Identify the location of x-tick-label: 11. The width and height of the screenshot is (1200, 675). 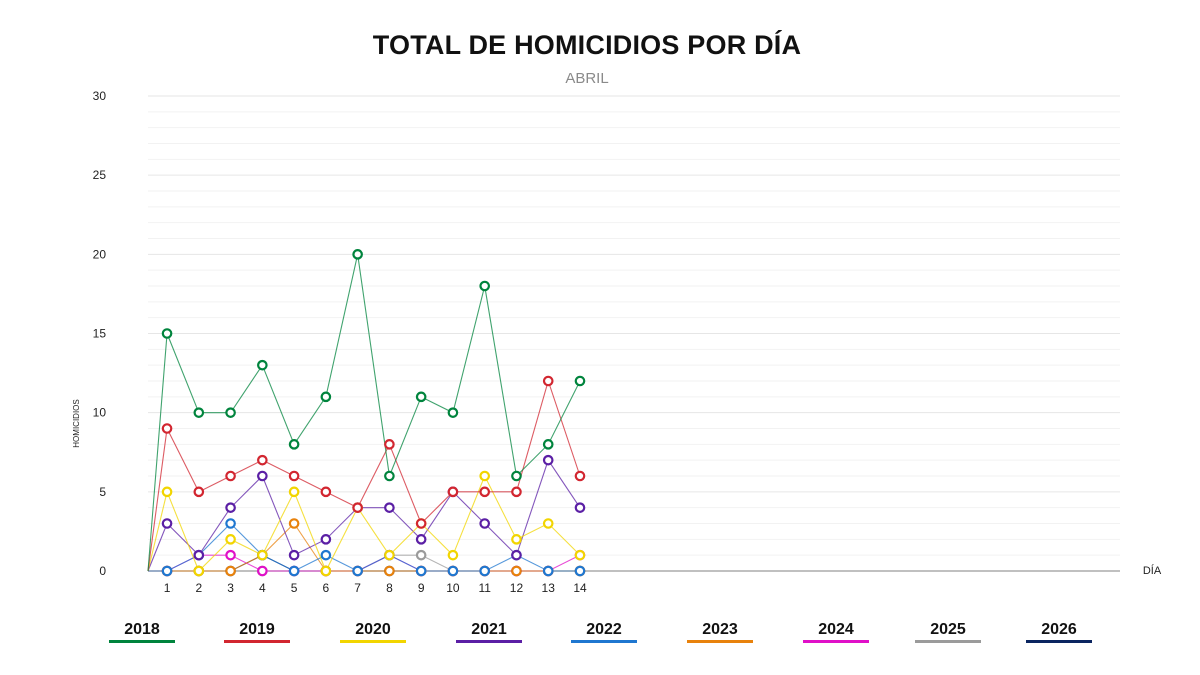
(484, 588).